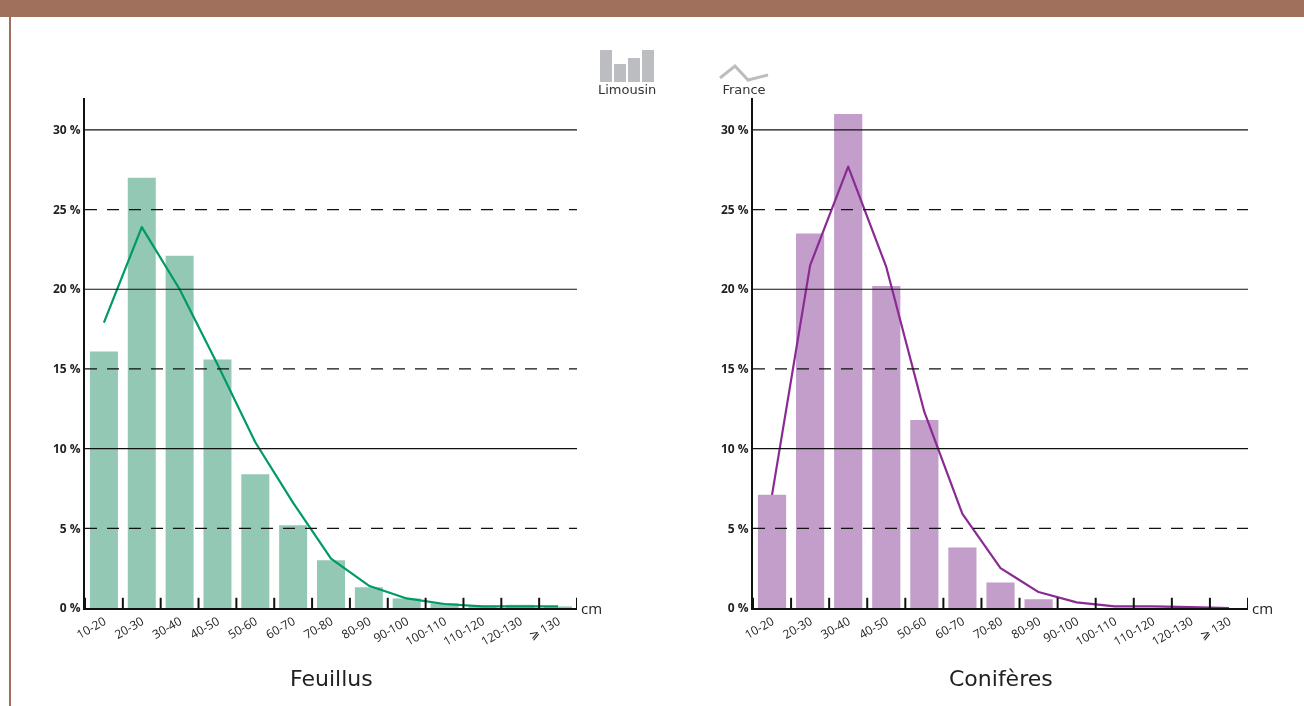  What do you see at coordinates (331, 678) in the screenshot?
I see `text: Feuillus` at bounding box center [331, 678].